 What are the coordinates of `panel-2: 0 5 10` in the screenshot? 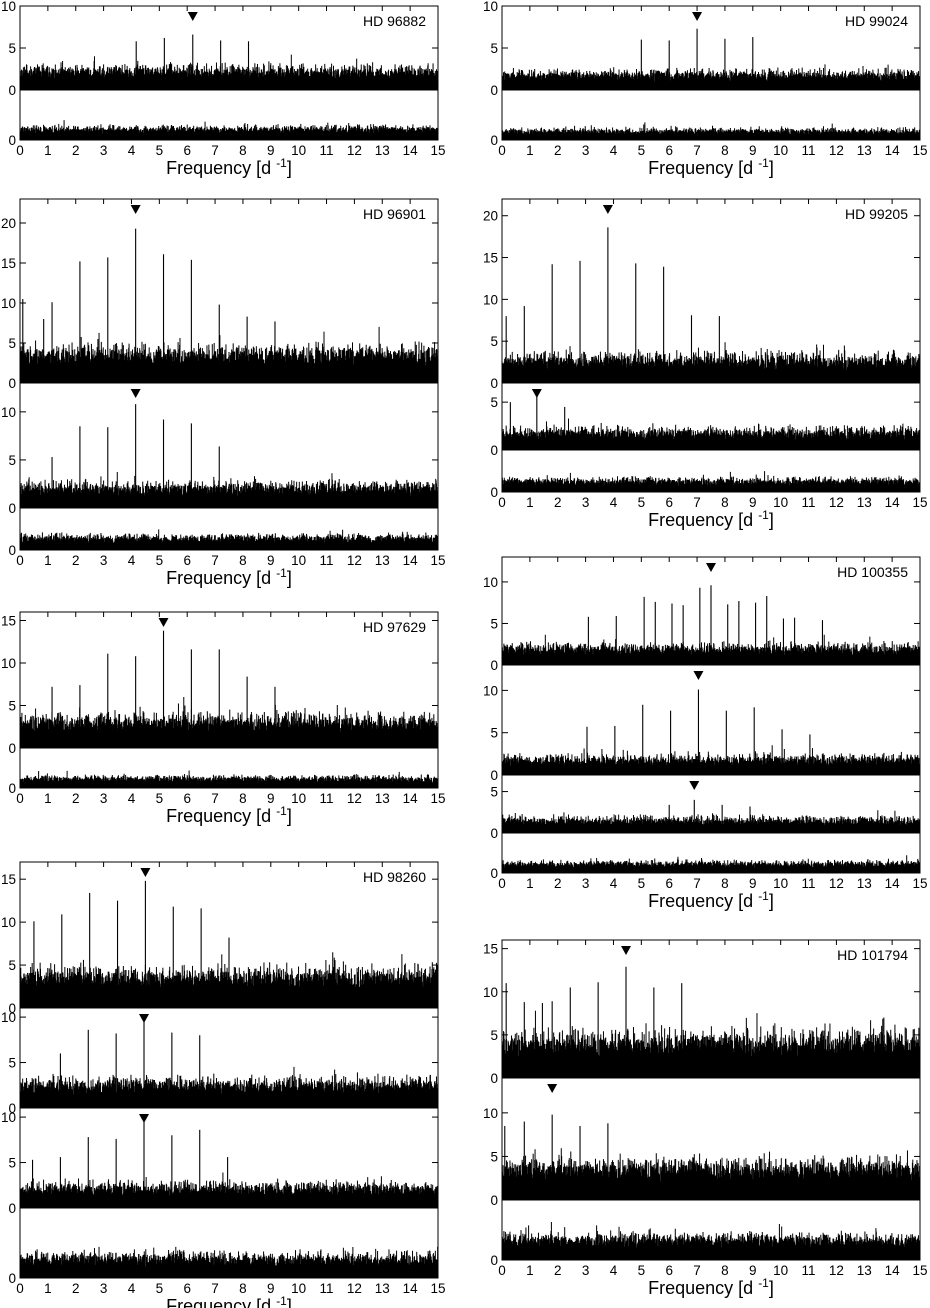 It's located at (702, 1142).